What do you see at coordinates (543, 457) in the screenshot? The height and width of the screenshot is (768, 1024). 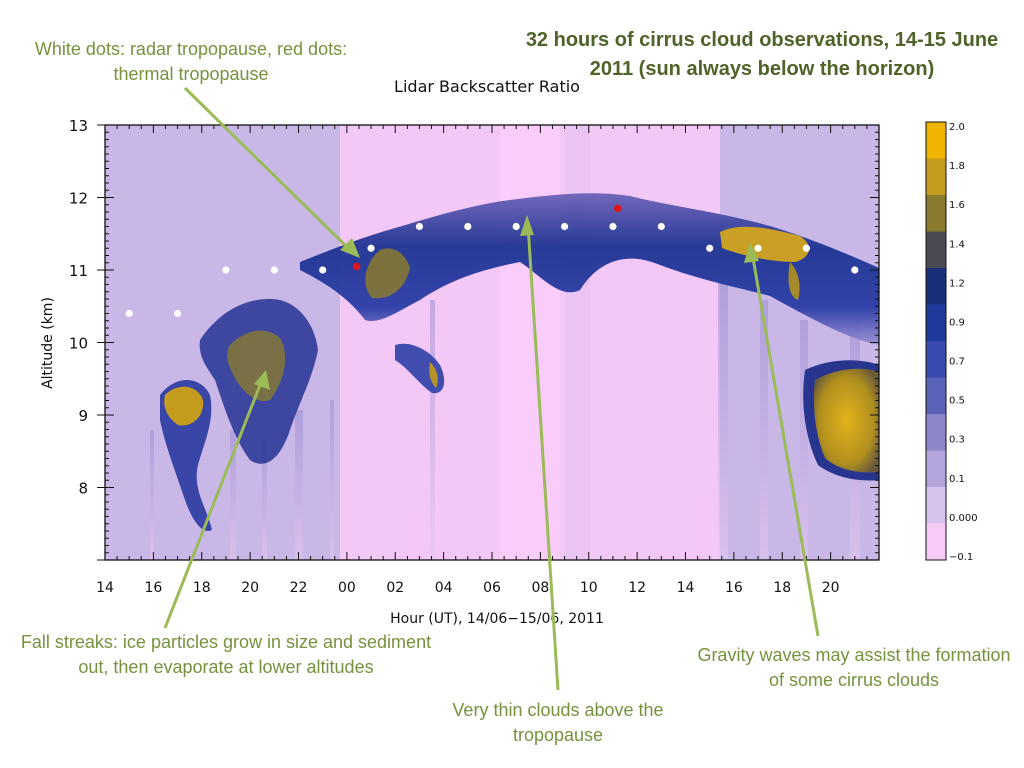 I see `arrow-to-thin-clouds` at bounding box center [543, 457].